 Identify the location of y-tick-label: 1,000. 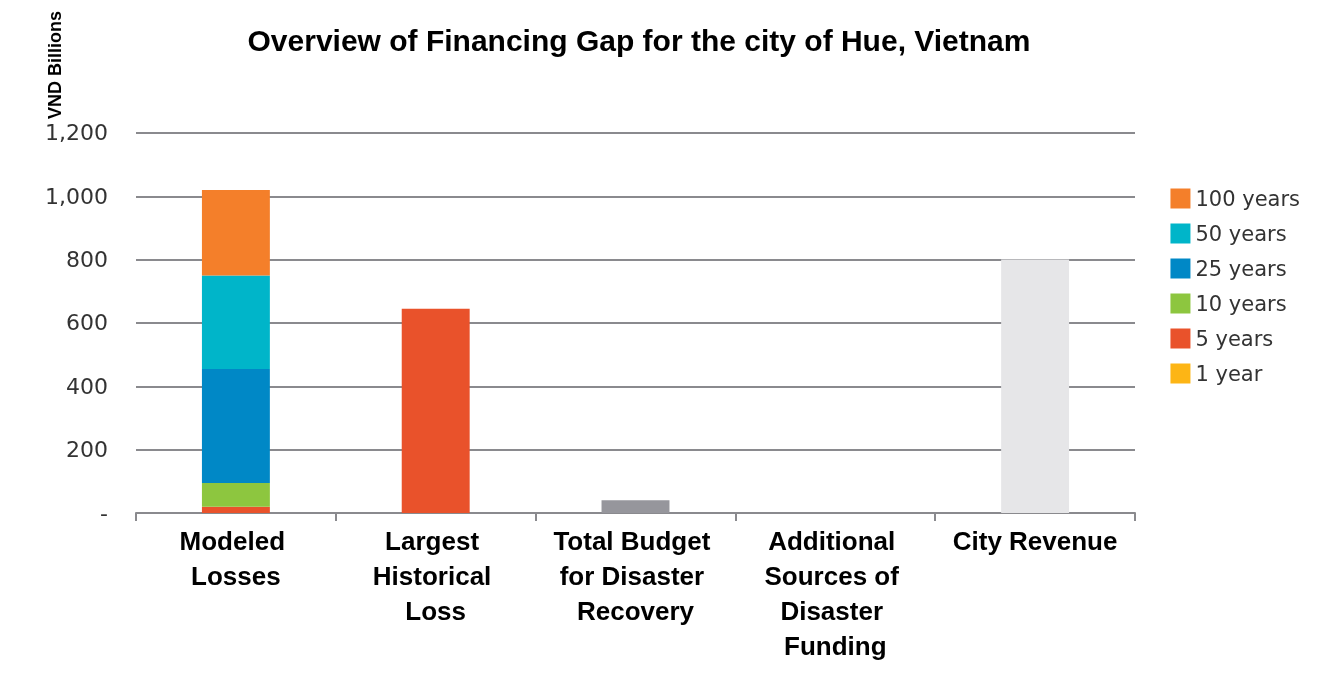
(76, 196).